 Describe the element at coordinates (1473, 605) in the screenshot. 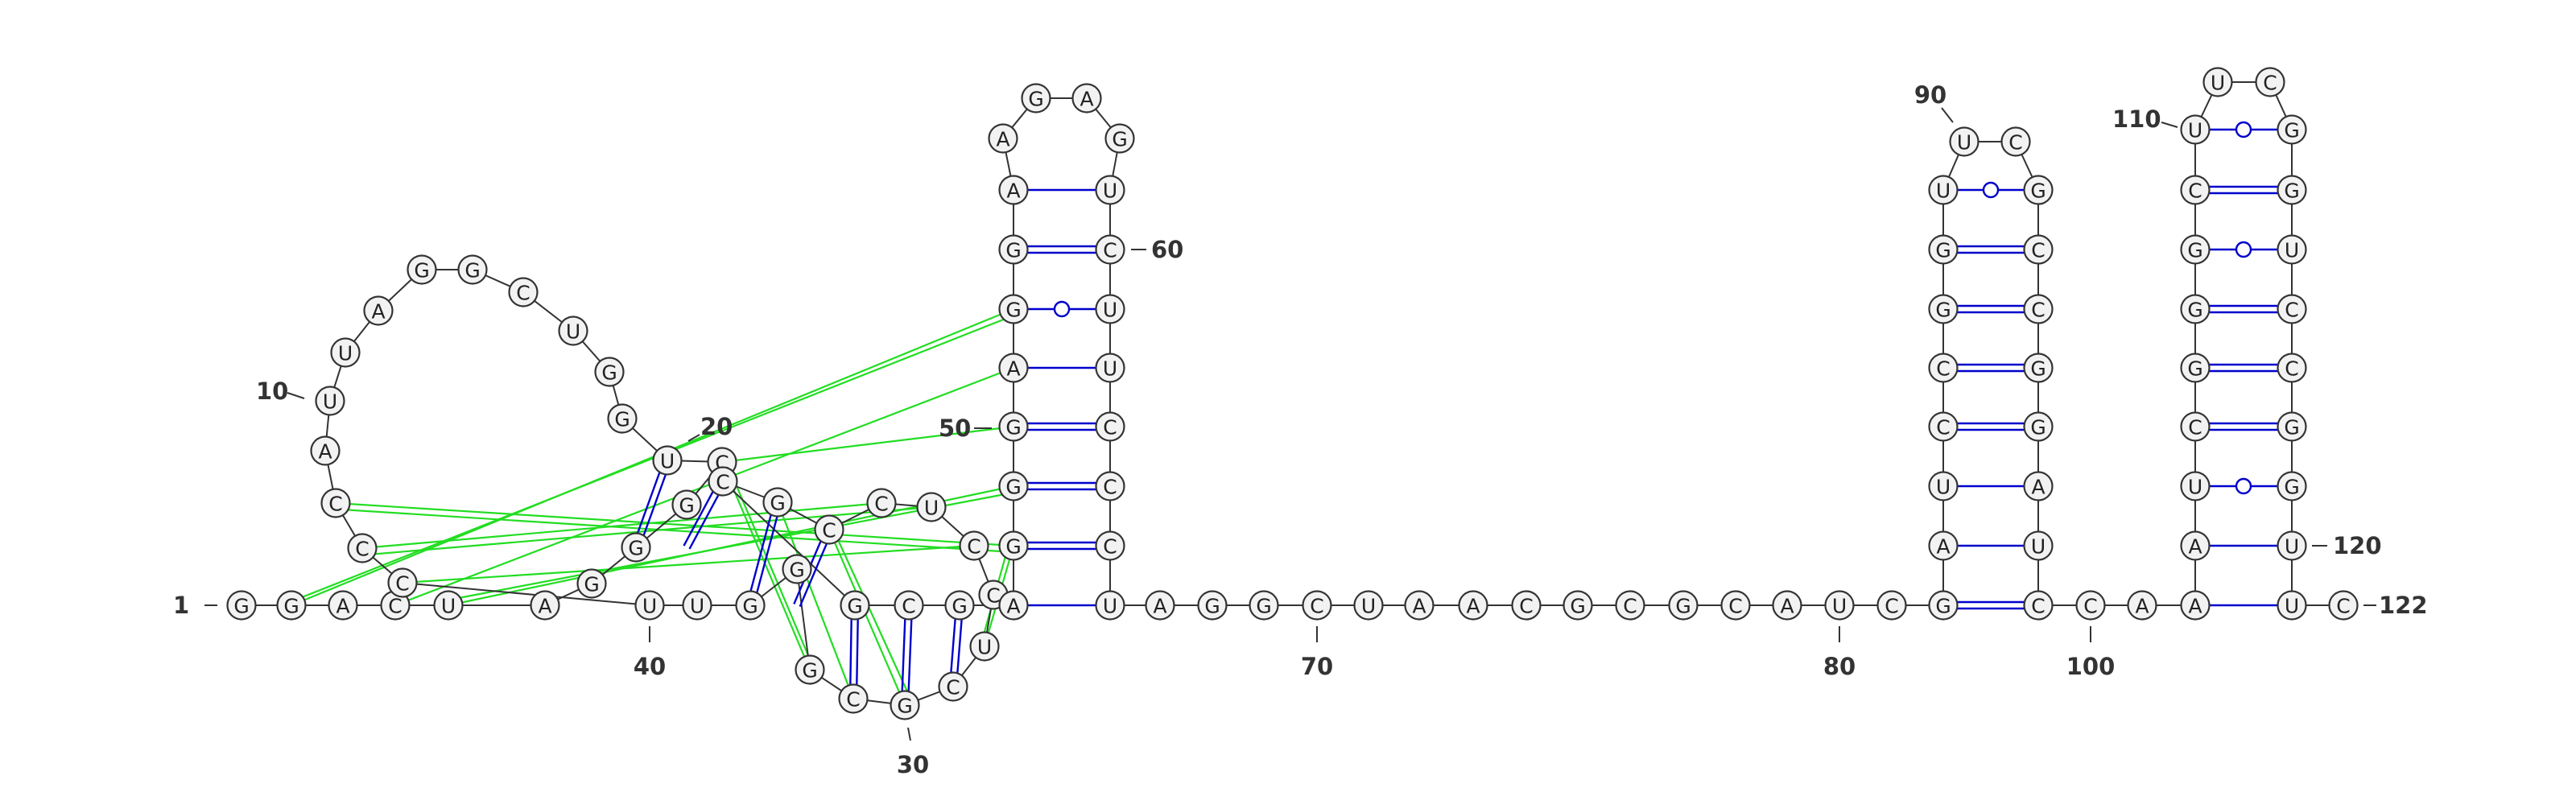

I see `nucleotide-70: A` at that location.